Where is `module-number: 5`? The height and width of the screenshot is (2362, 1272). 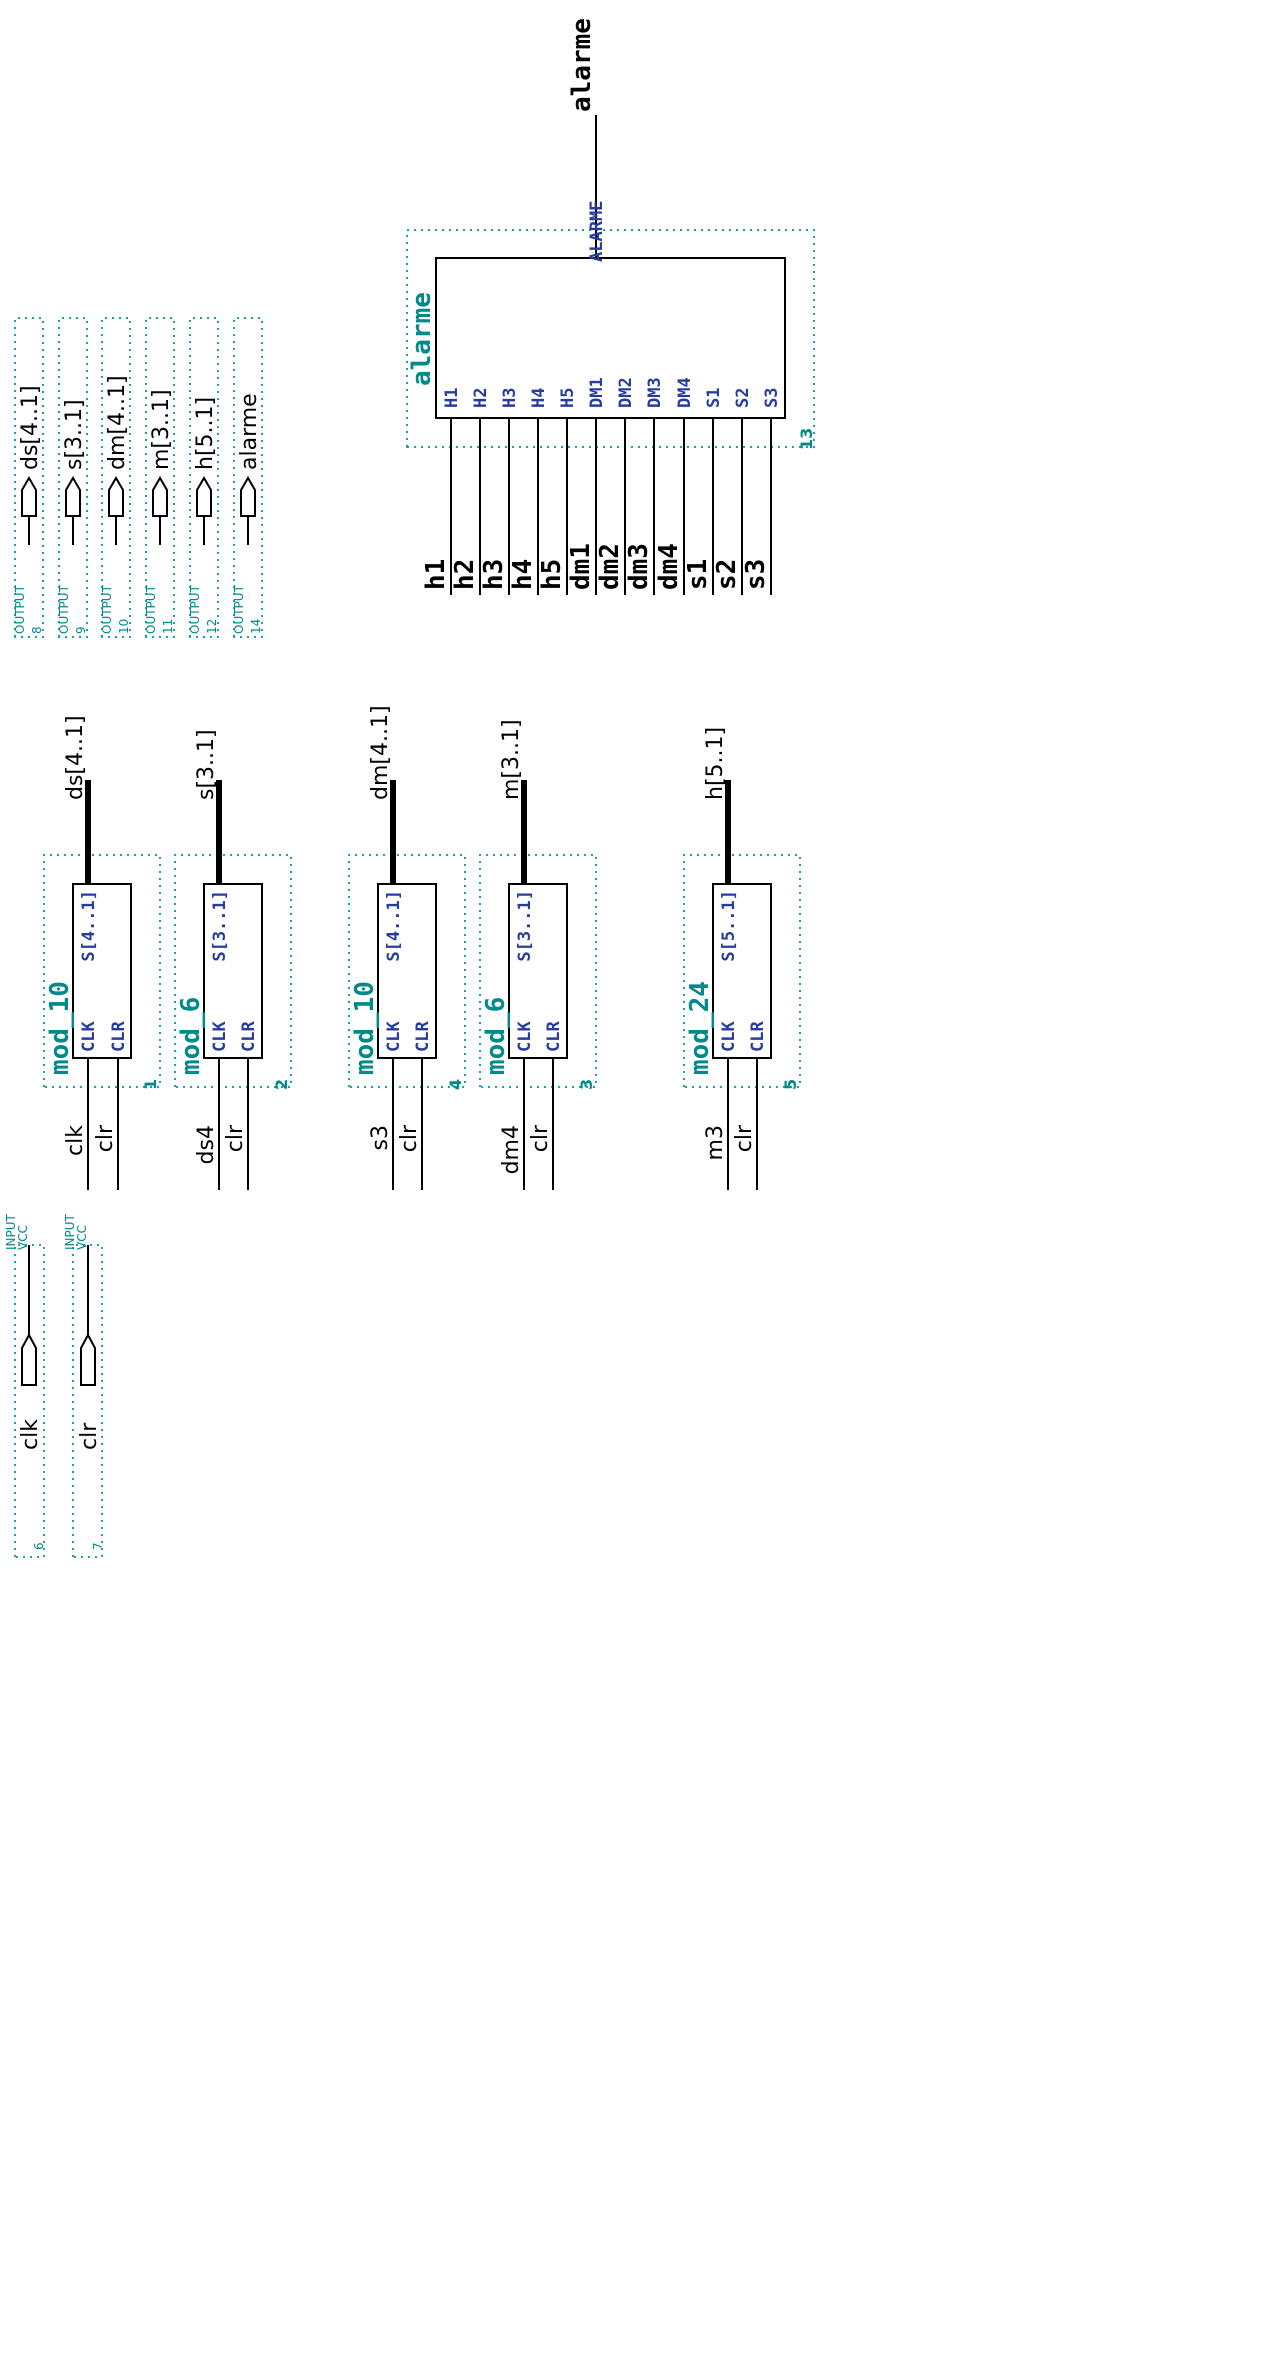
module-number: 5 is located at coordinates (790, 1084).